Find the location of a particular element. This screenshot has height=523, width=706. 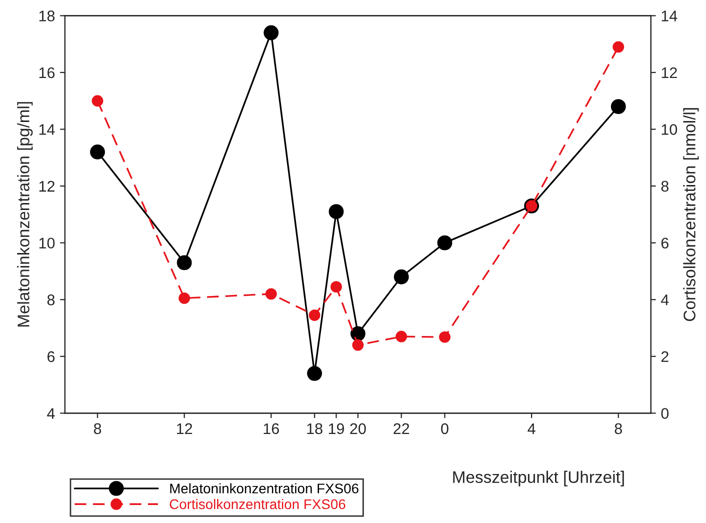

y2-tick-label: 12 is located at coordinates (669, 72).